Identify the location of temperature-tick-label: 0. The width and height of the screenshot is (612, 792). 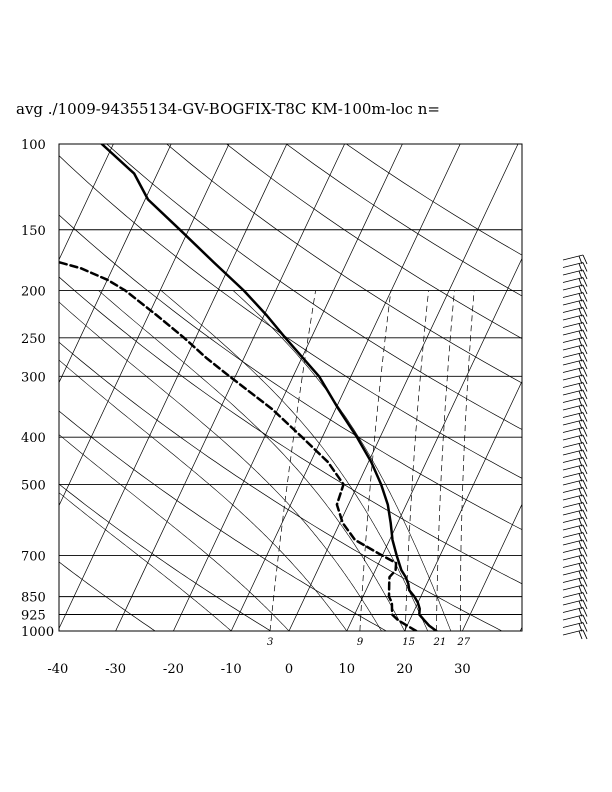
(289, 669).